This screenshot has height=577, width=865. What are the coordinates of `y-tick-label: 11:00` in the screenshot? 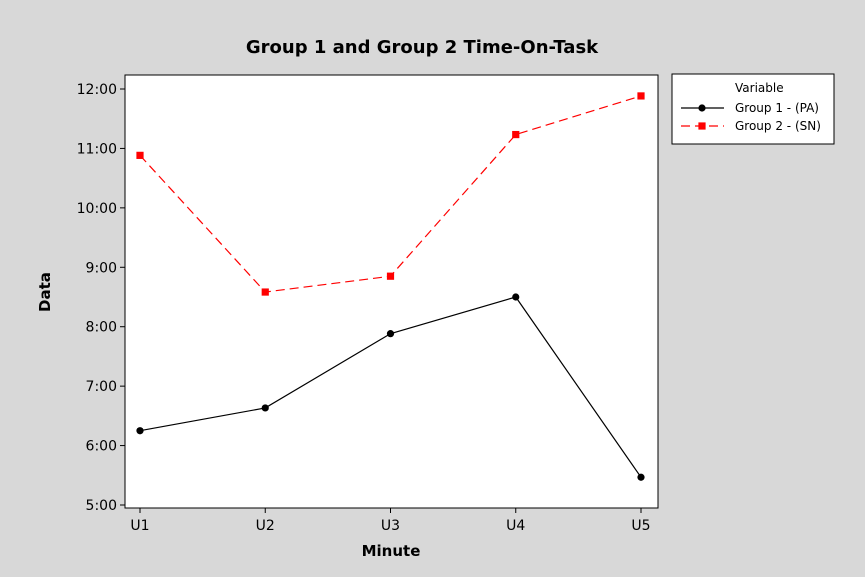 It's located at (97, 149).